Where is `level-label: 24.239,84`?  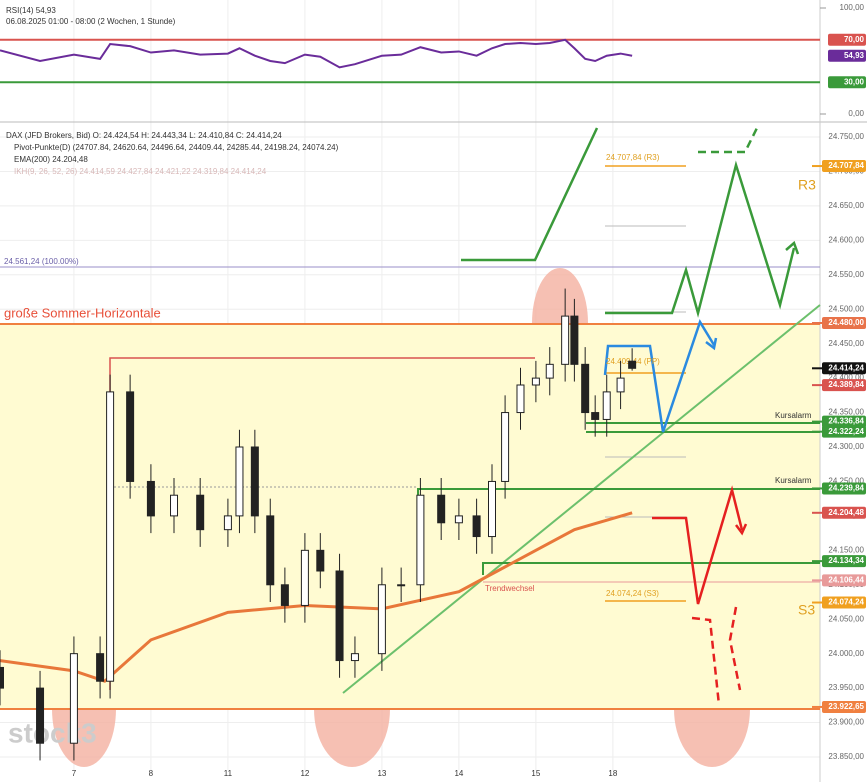
level-label: 24.239,84 is located at coordinates (846, 488).